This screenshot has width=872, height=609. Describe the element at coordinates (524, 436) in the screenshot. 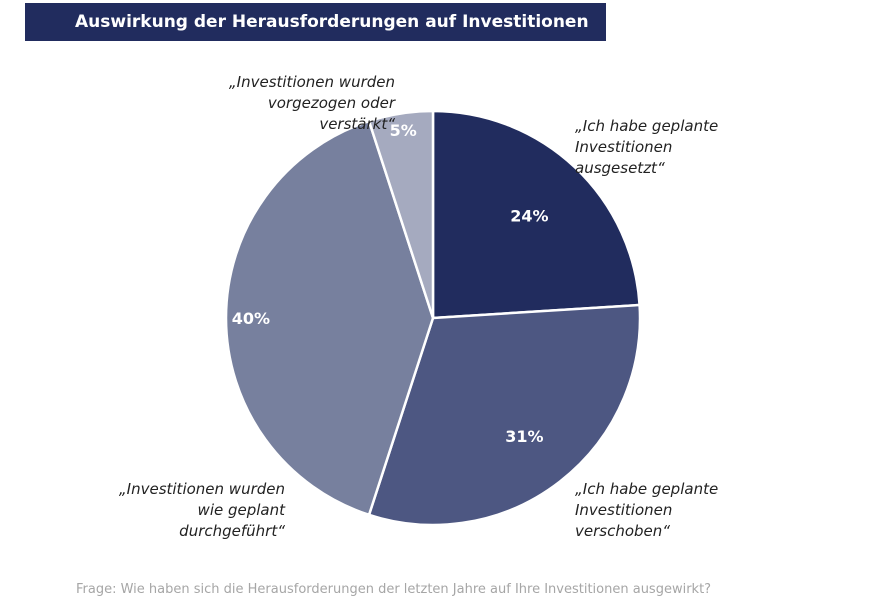

I see `slice-value-label: 31%` at that location.